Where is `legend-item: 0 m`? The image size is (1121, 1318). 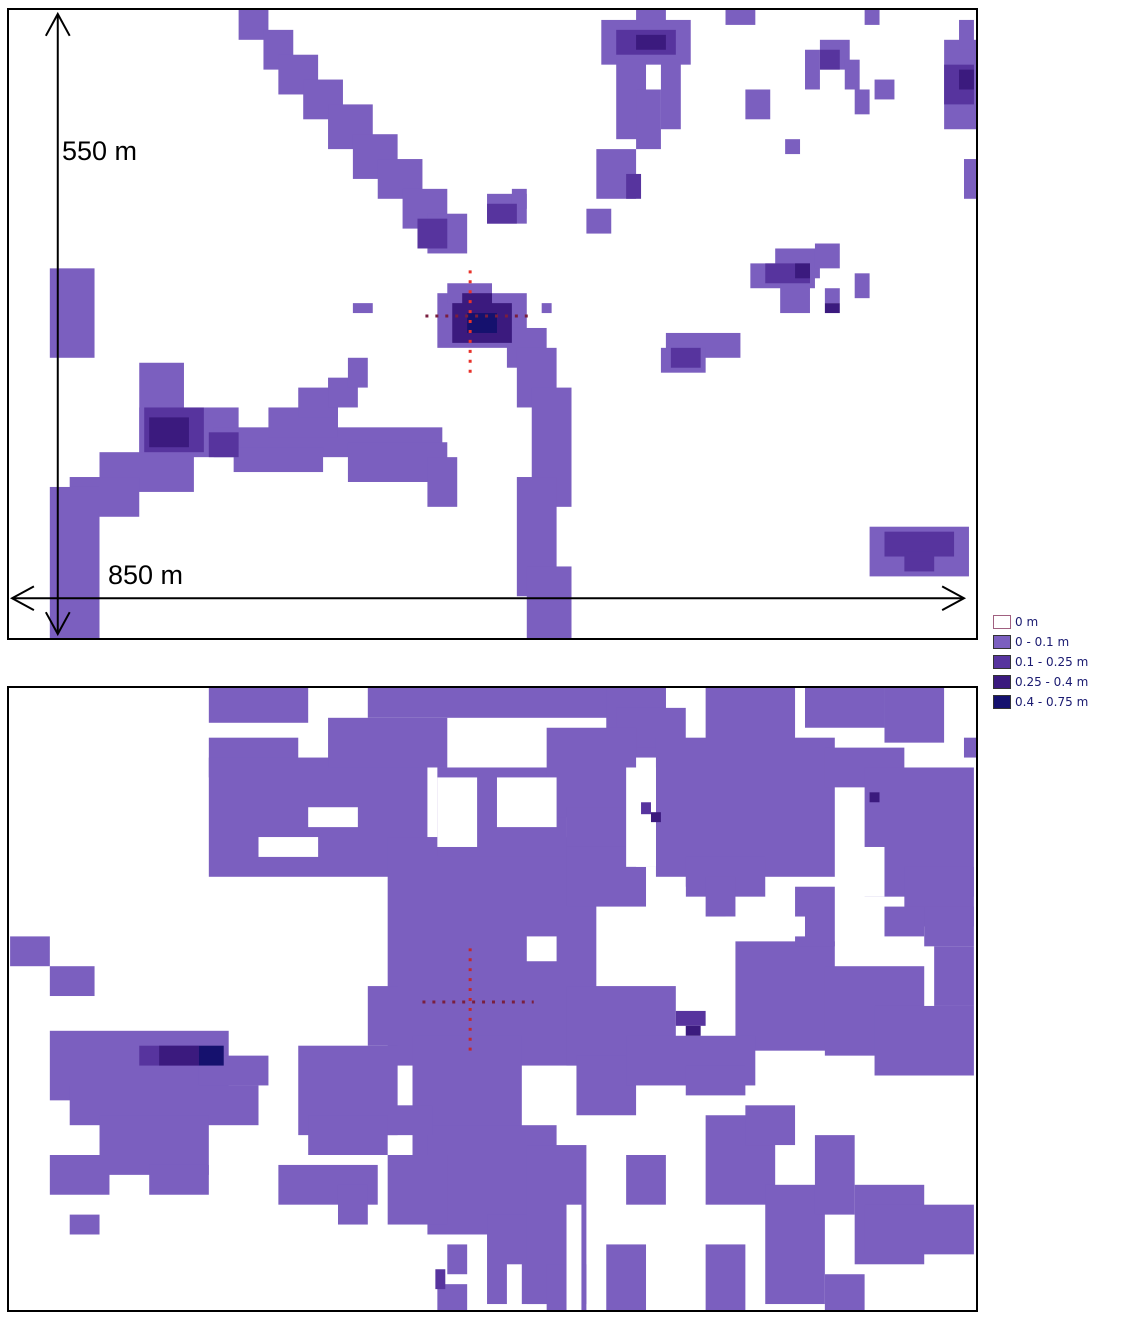
legend-item: 0 m is located at coordinates (1040, 622).